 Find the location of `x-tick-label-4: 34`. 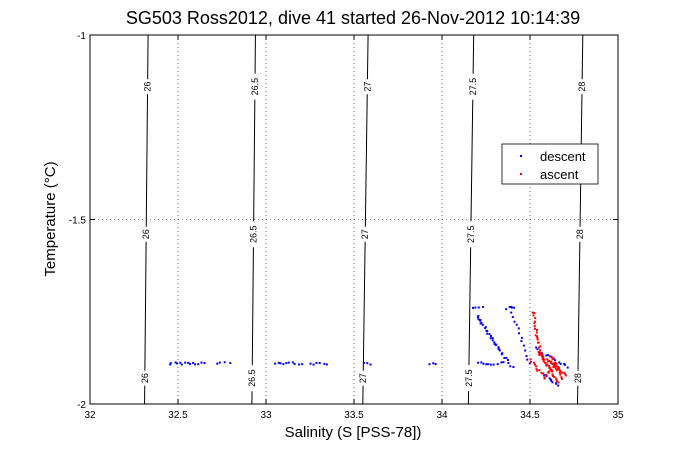

x-tick-label-4: 34 is located at coordinates (442, 415).